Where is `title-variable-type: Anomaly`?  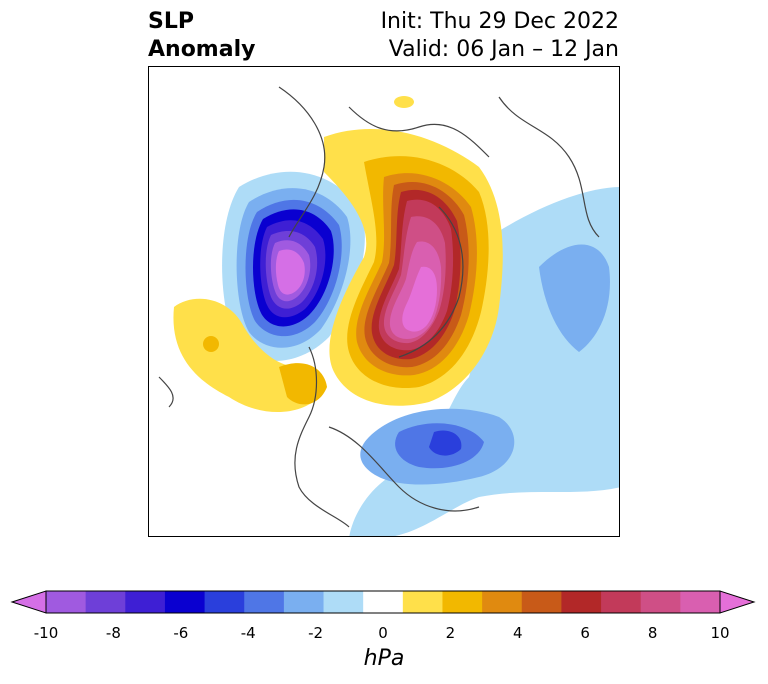
title-variable-type: Anomaly is located at coordinates (202, 49).